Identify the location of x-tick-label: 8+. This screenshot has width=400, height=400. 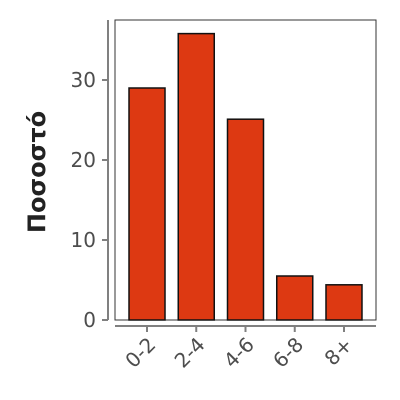
(339, 351).